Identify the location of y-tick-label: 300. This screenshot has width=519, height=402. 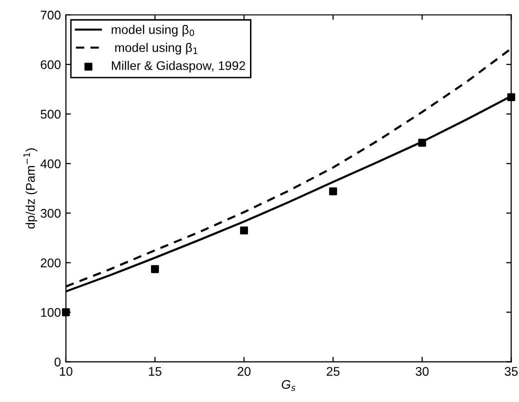
(50, 213).